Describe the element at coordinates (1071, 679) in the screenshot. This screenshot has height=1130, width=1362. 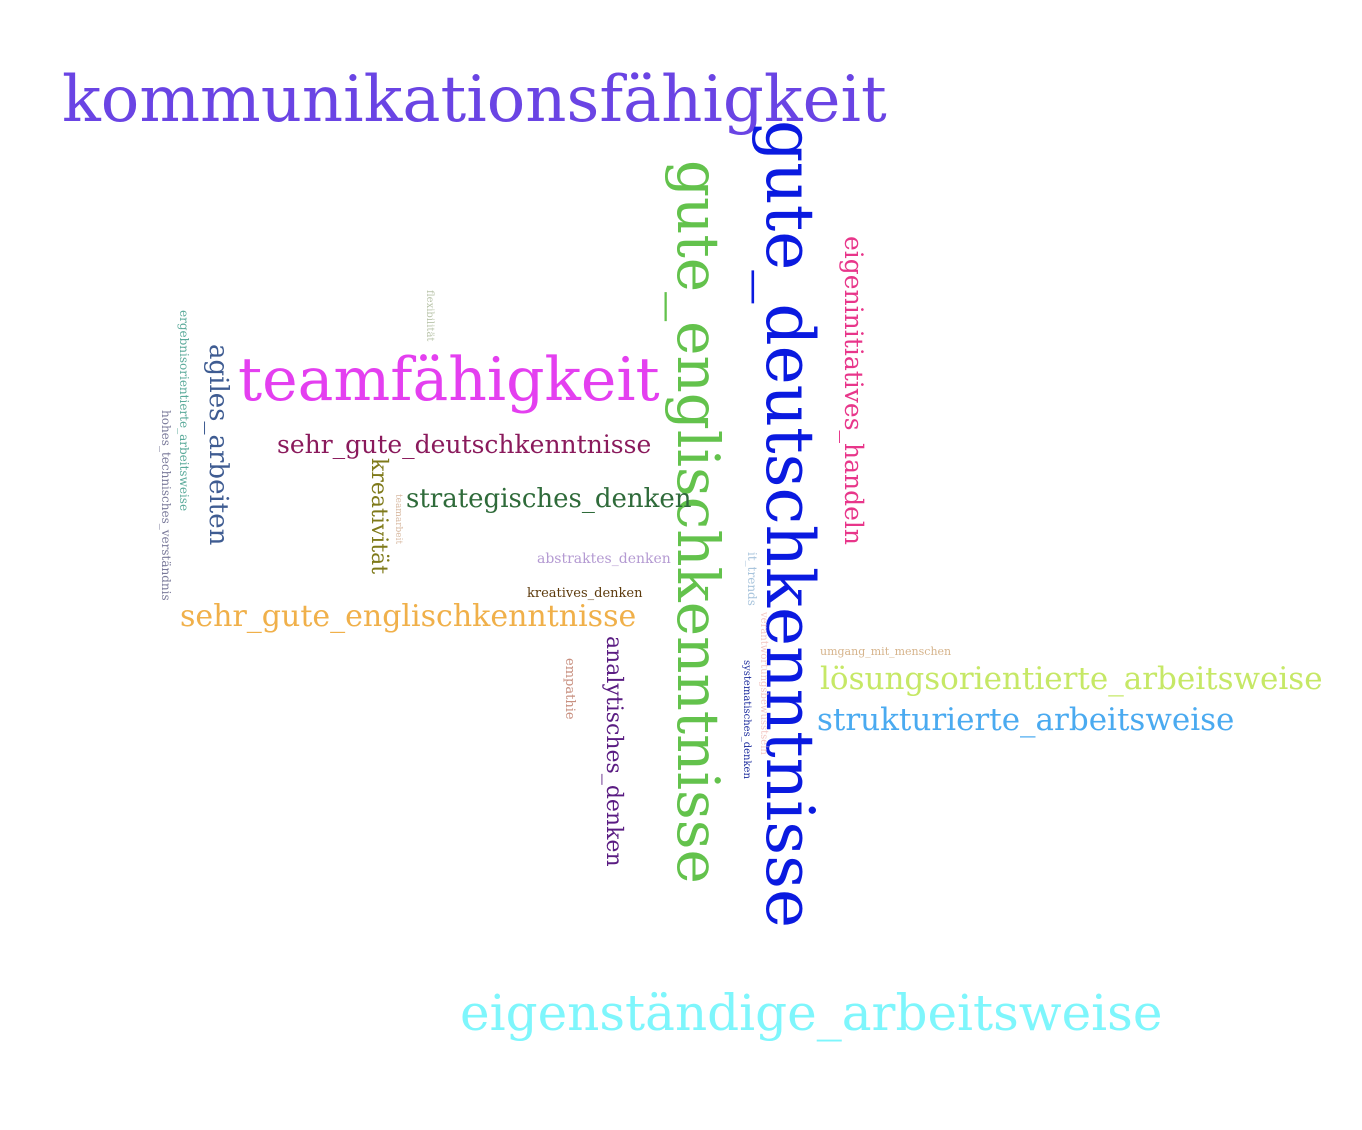
I see `word-loesungsorientierte-arbeitsweise: lösungsorientierte_arbeitsweise` at that location.